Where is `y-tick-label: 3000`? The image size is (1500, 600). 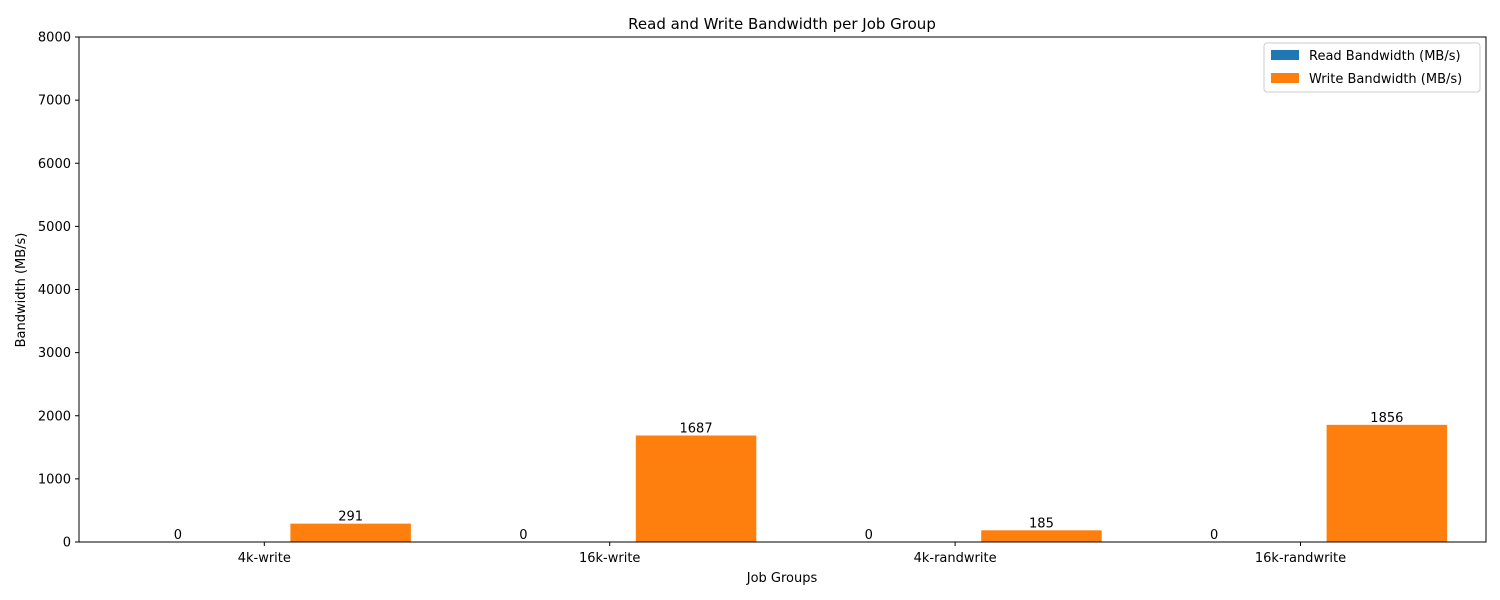 y-tick-label: 3000 is located at coordinates (54, 353).